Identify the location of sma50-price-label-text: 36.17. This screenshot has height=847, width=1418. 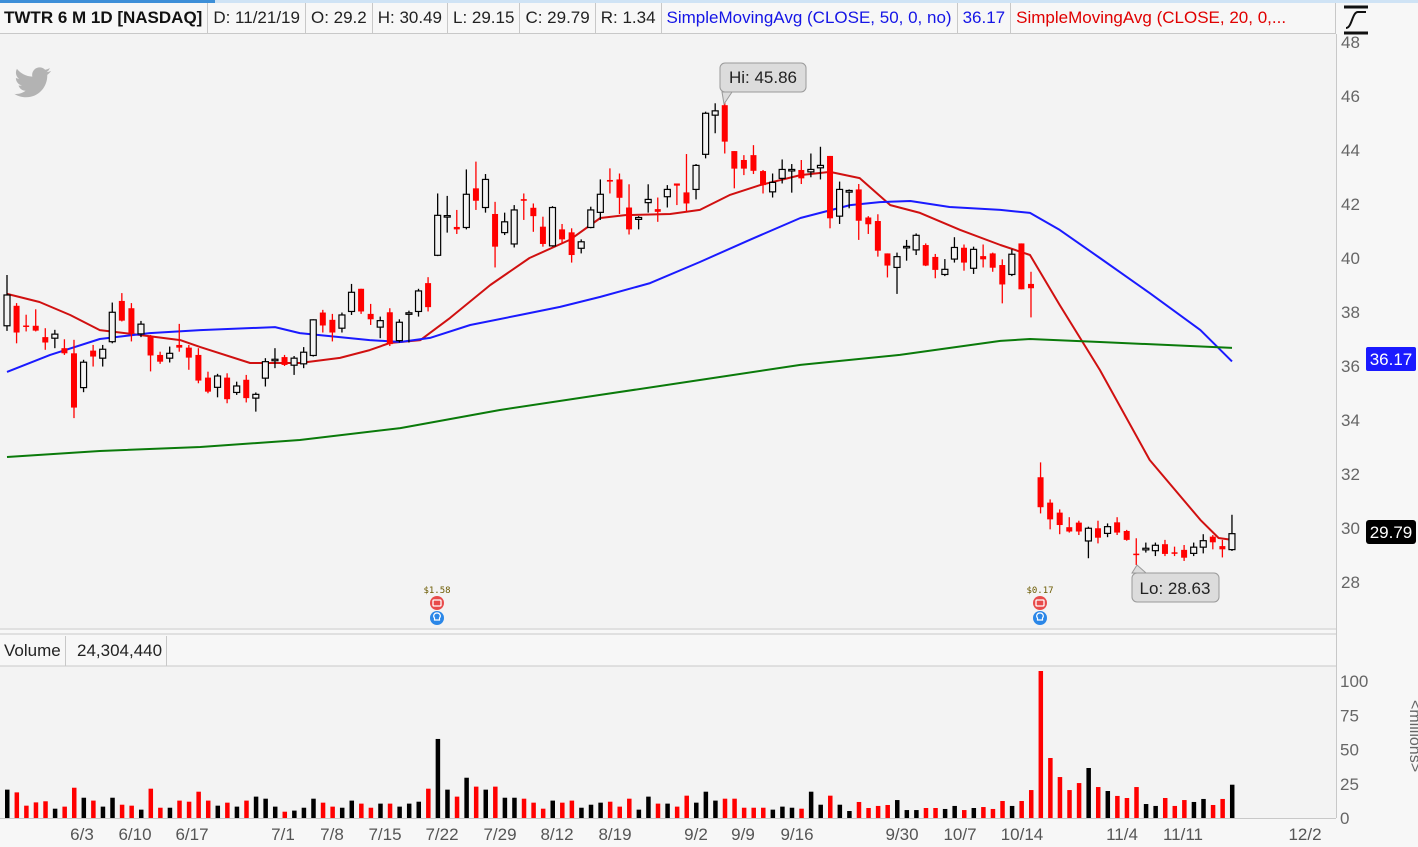
(1391, 359).